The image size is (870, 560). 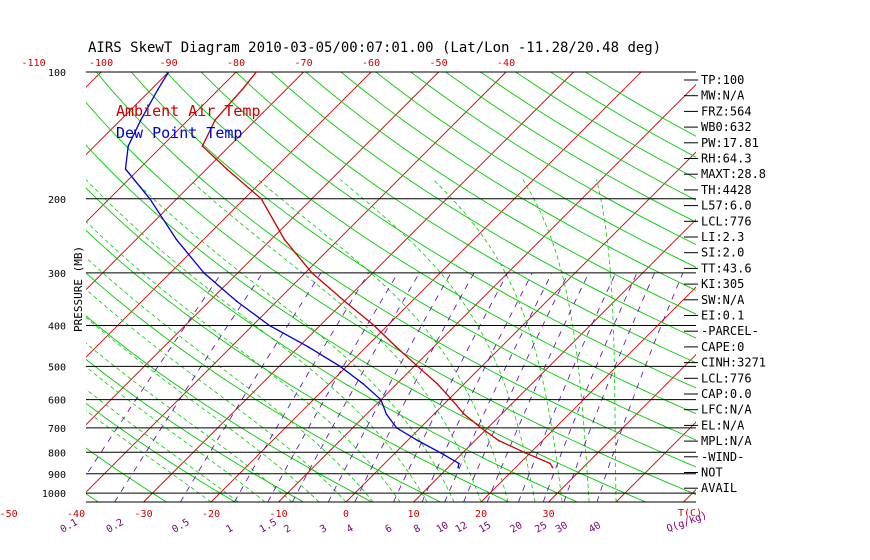 I want to click on bottom-temp-tick-label: -50, so click(x=9, y=514).